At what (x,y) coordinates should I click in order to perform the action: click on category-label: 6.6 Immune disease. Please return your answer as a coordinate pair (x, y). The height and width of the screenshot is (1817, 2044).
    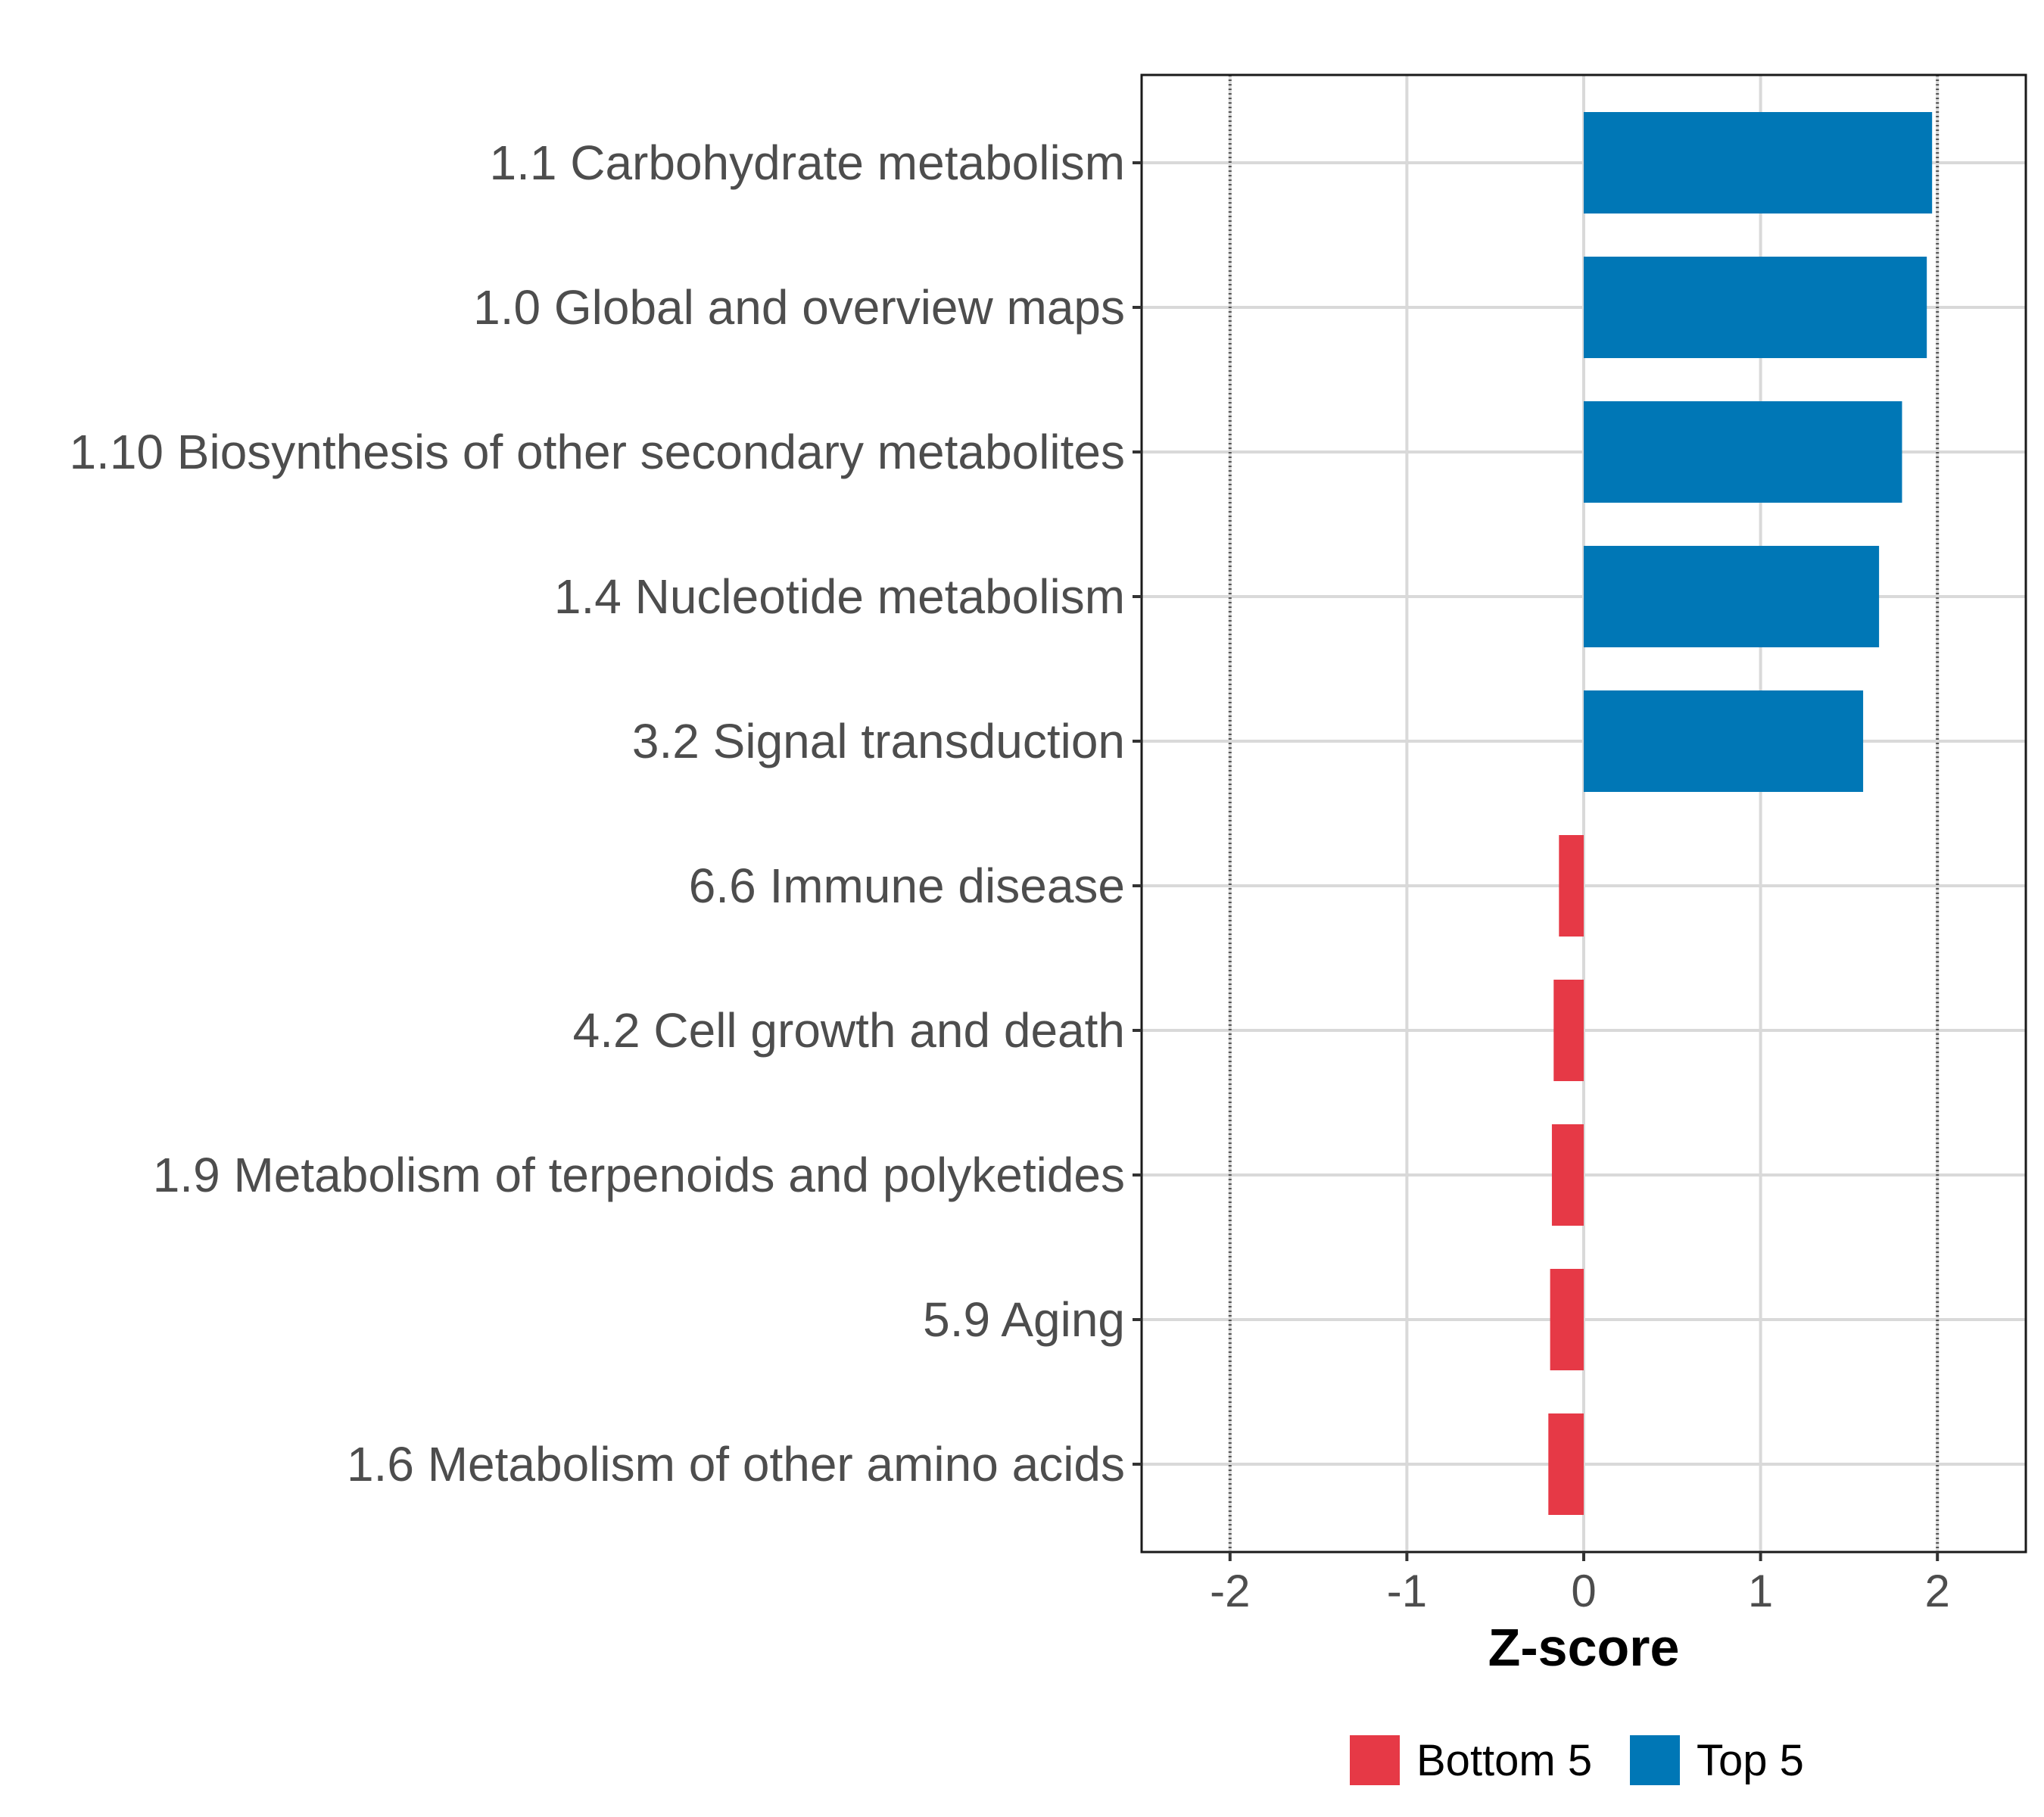
    Looking at the image, I should click on (907, 886).